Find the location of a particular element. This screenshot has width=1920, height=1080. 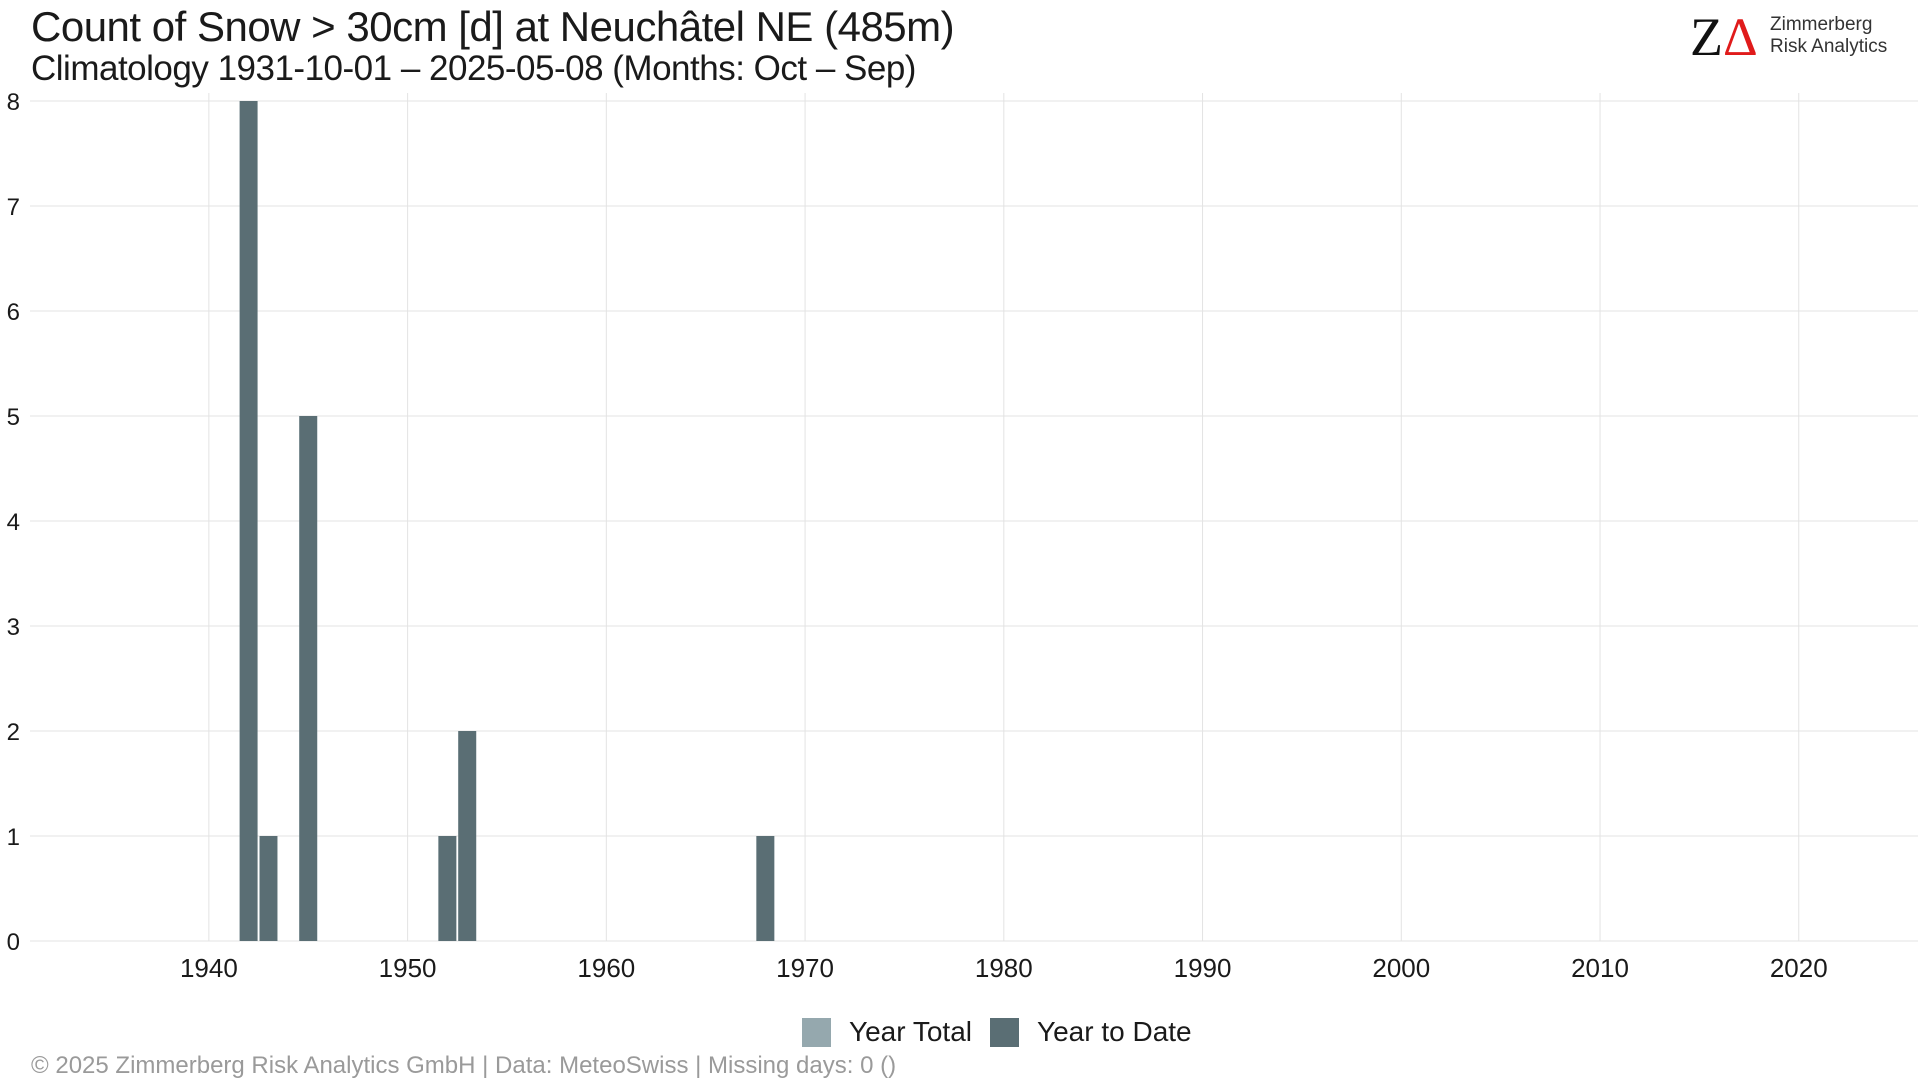

x-tick-label: 1990 is located at coordinates (1203, 968).